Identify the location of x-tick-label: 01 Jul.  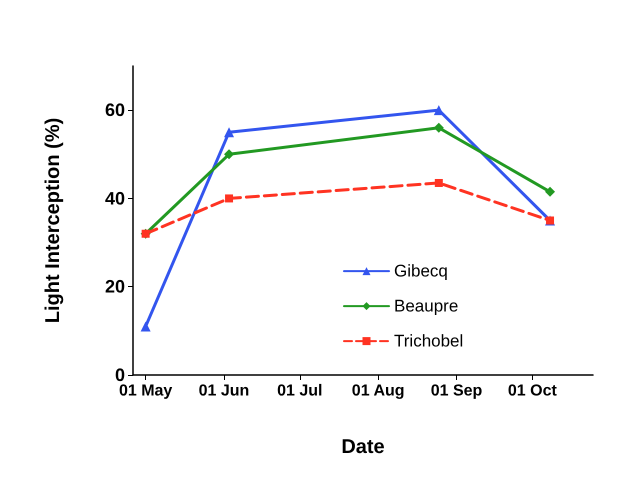
(299, 391).